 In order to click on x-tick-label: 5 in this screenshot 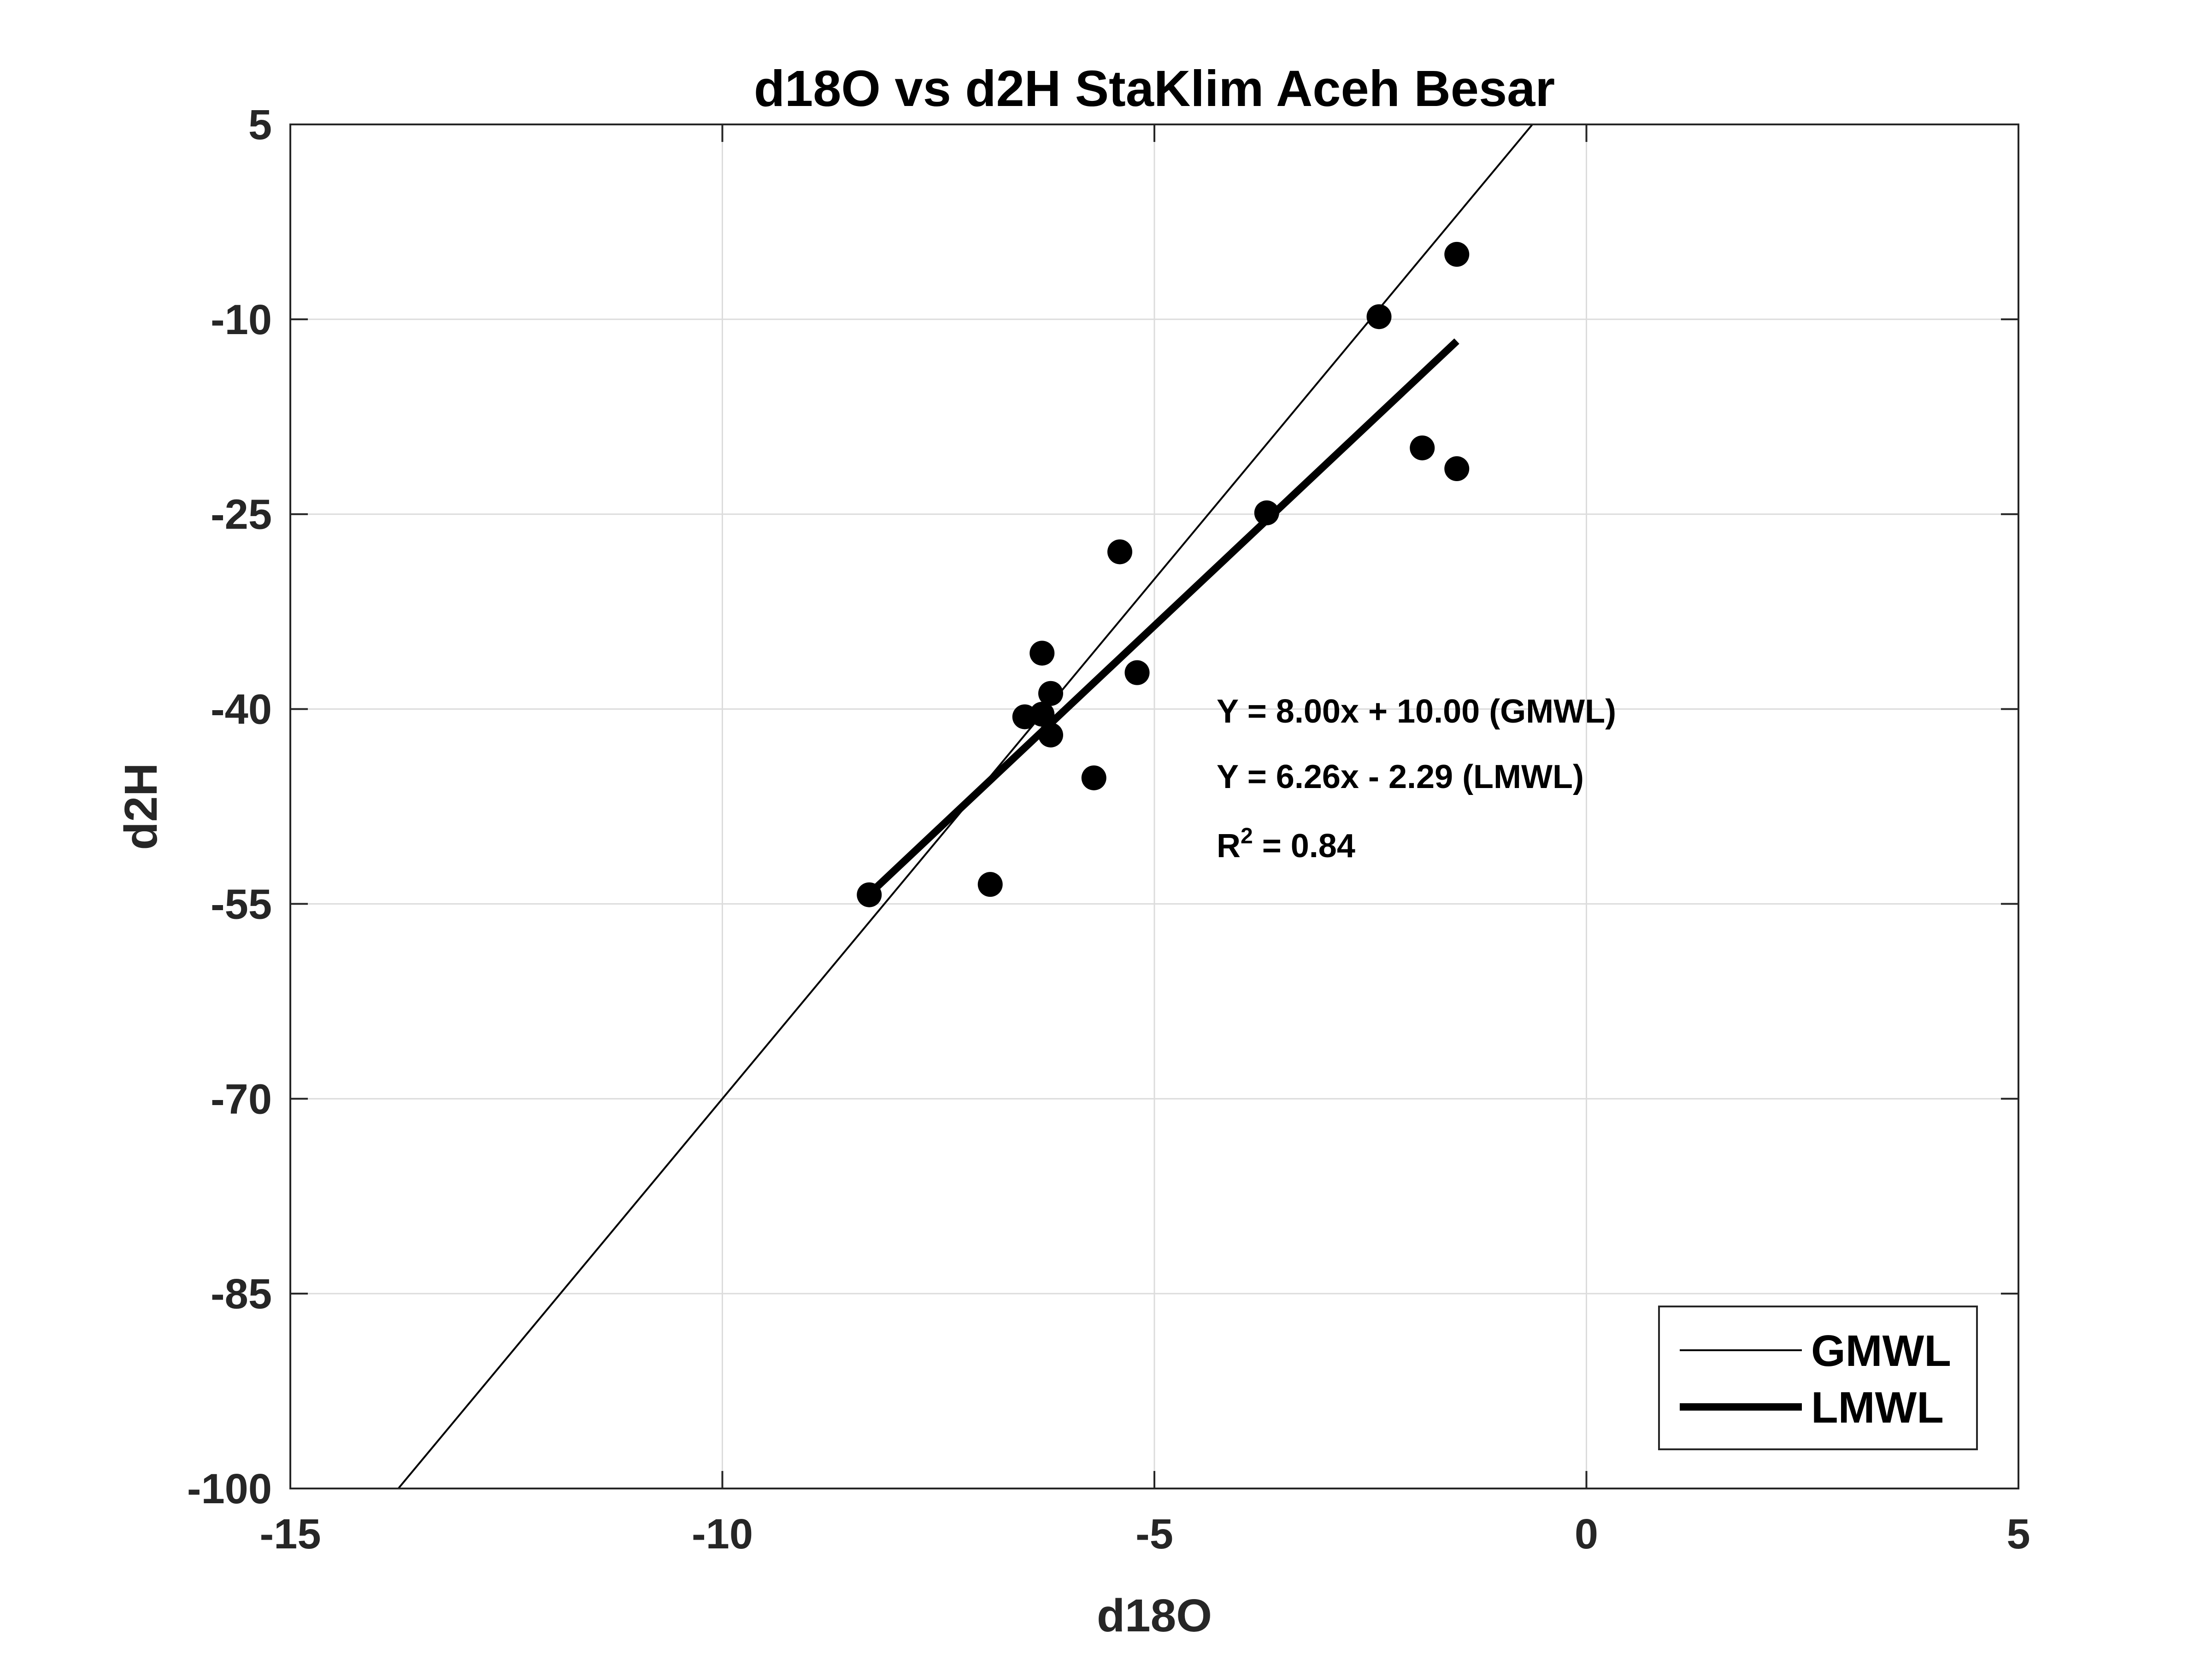, I will do `click(2018, 1534)`.